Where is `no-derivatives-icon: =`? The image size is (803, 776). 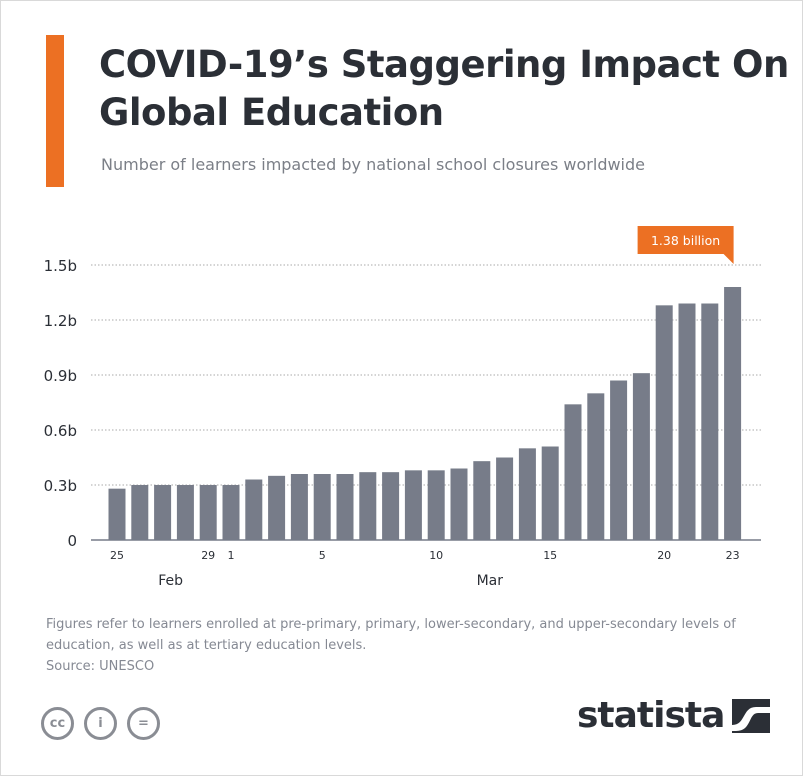 no-derivatives-icon: = is located at coordinates (143, 723).